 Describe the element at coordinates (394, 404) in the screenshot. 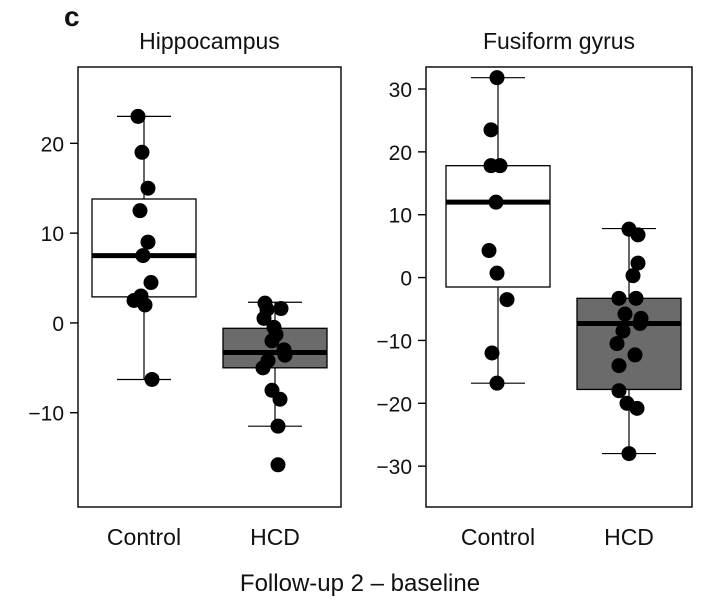

I see `y-tick-label: −20` at that location.